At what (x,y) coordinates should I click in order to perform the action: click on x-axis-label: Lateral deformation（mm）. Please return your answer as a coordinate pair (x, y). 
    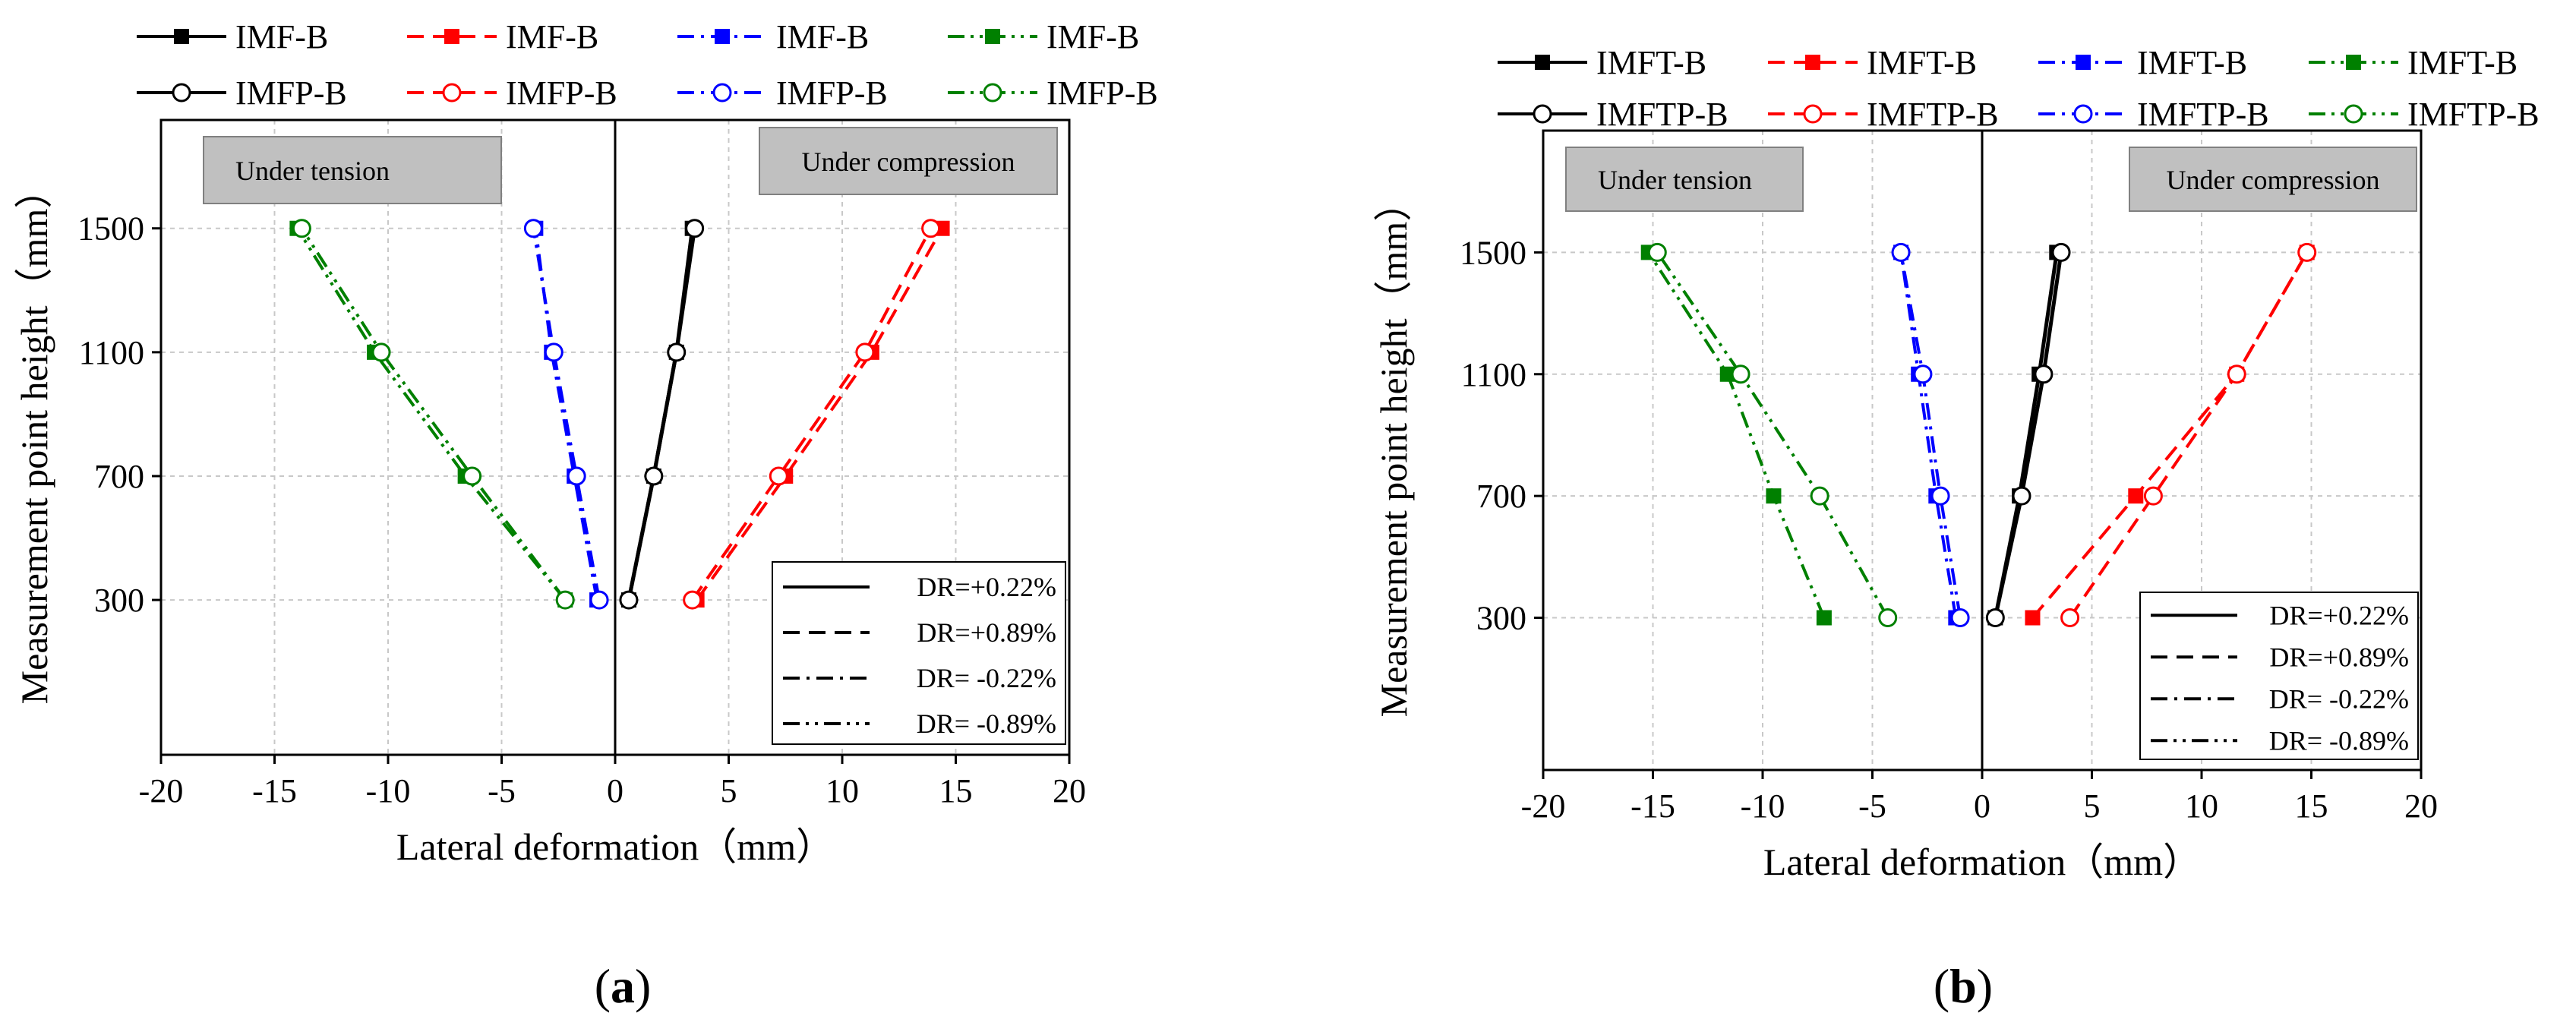
    Looking at the image, I should click on (1982, 862).